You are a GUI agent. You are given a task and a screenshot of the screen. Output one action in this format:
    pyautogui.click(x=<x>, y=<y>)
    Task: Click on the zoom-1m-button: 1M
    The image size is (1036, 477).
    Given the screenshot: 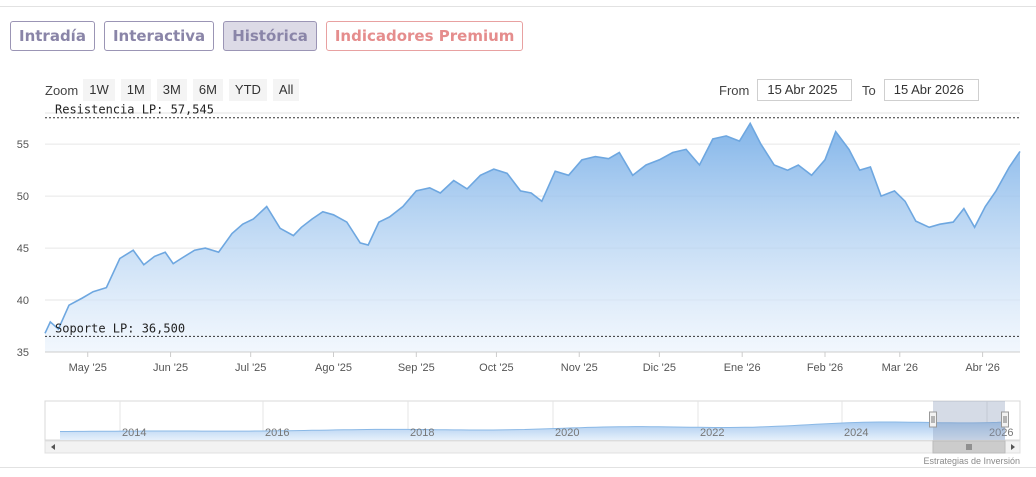 What is the action you would take?
    pyautogui.click(x=135, y=90)
    